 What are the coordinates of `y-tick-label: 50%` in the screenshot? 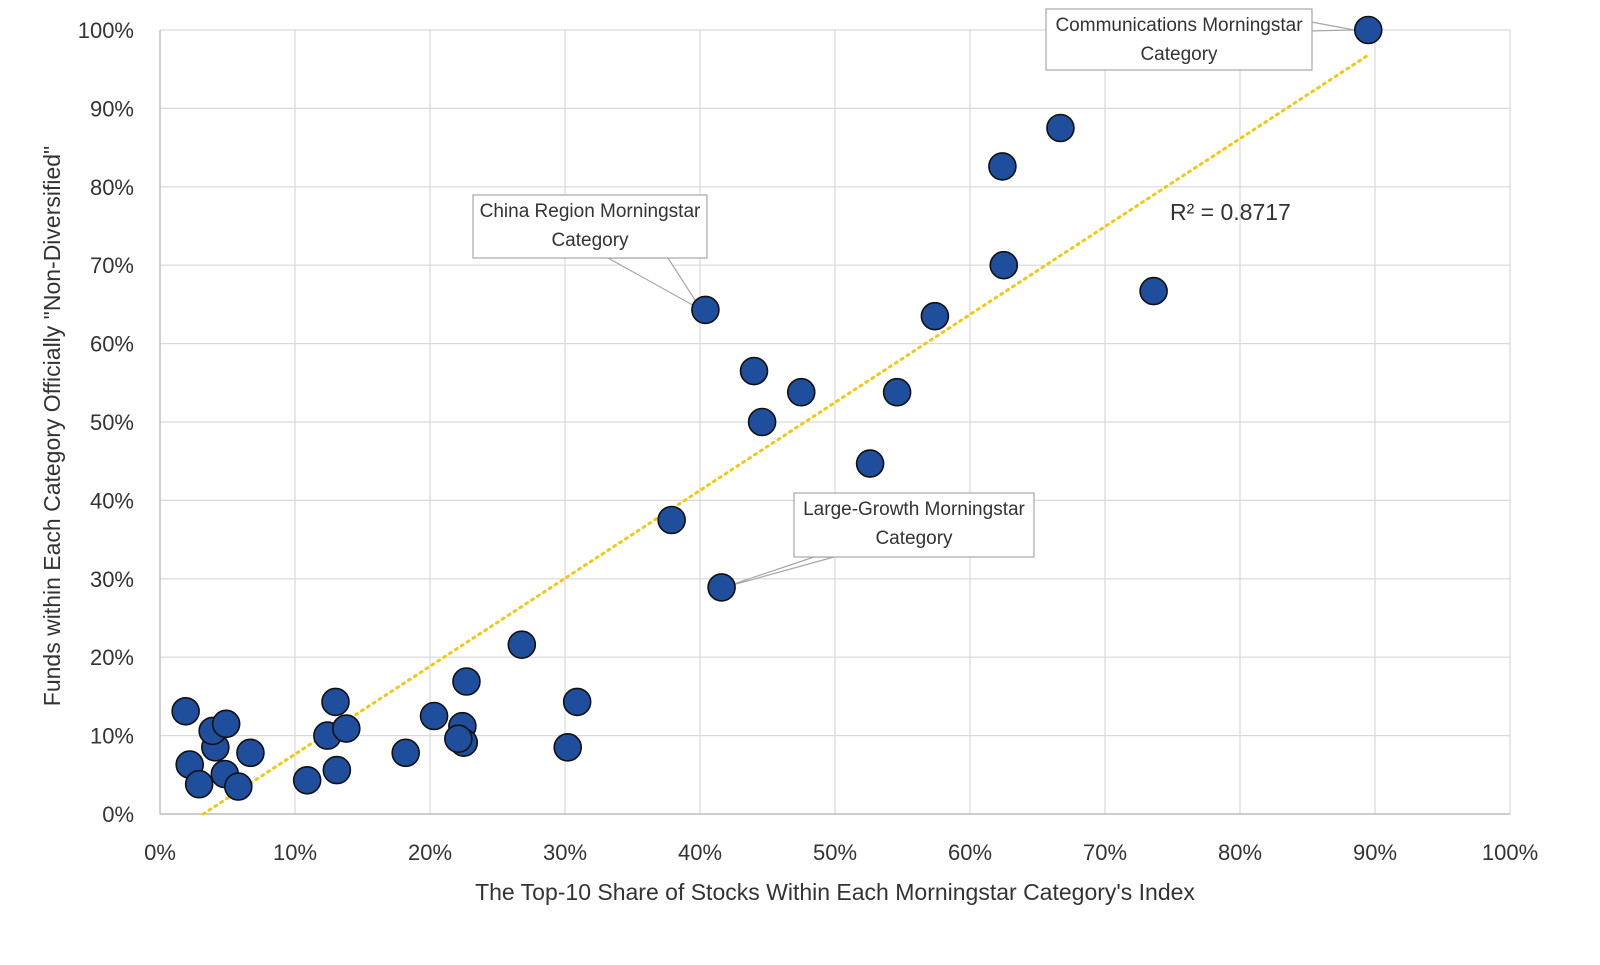 It's located at (112, 422).